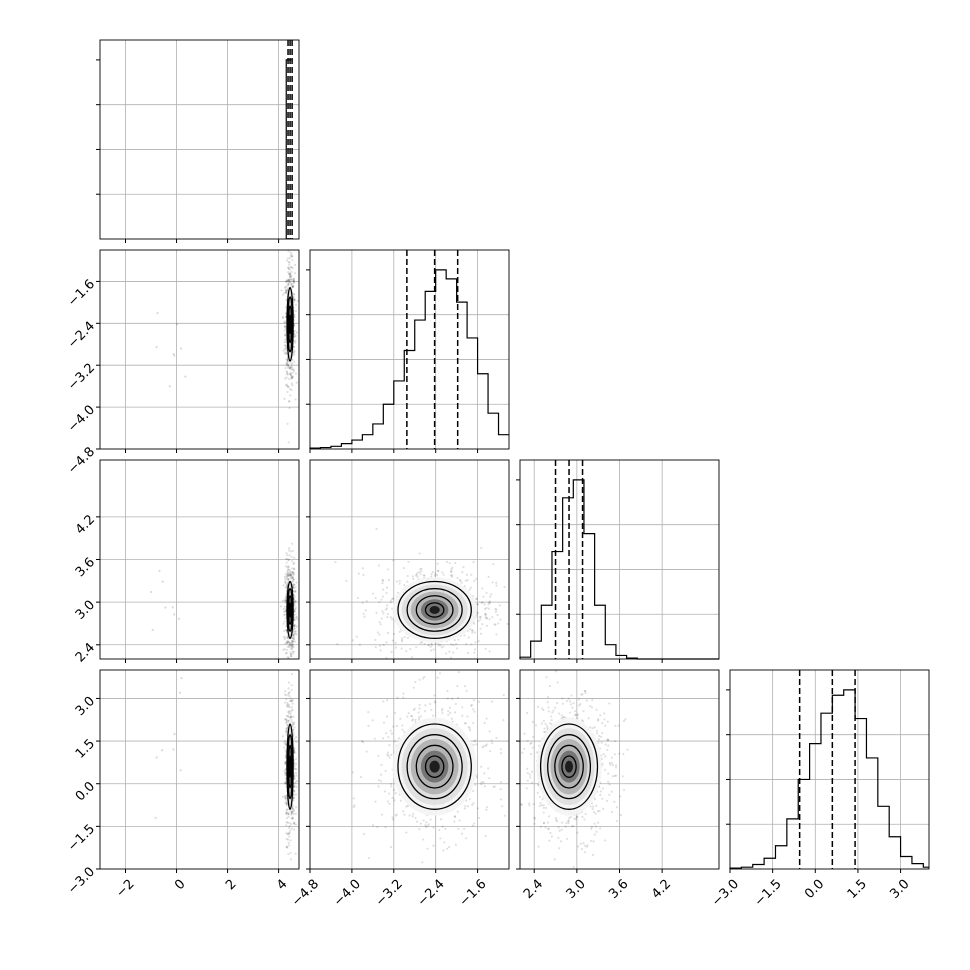 This screenshot has height=970, width=970. I want to click on histogram-line, so click(409, 359).